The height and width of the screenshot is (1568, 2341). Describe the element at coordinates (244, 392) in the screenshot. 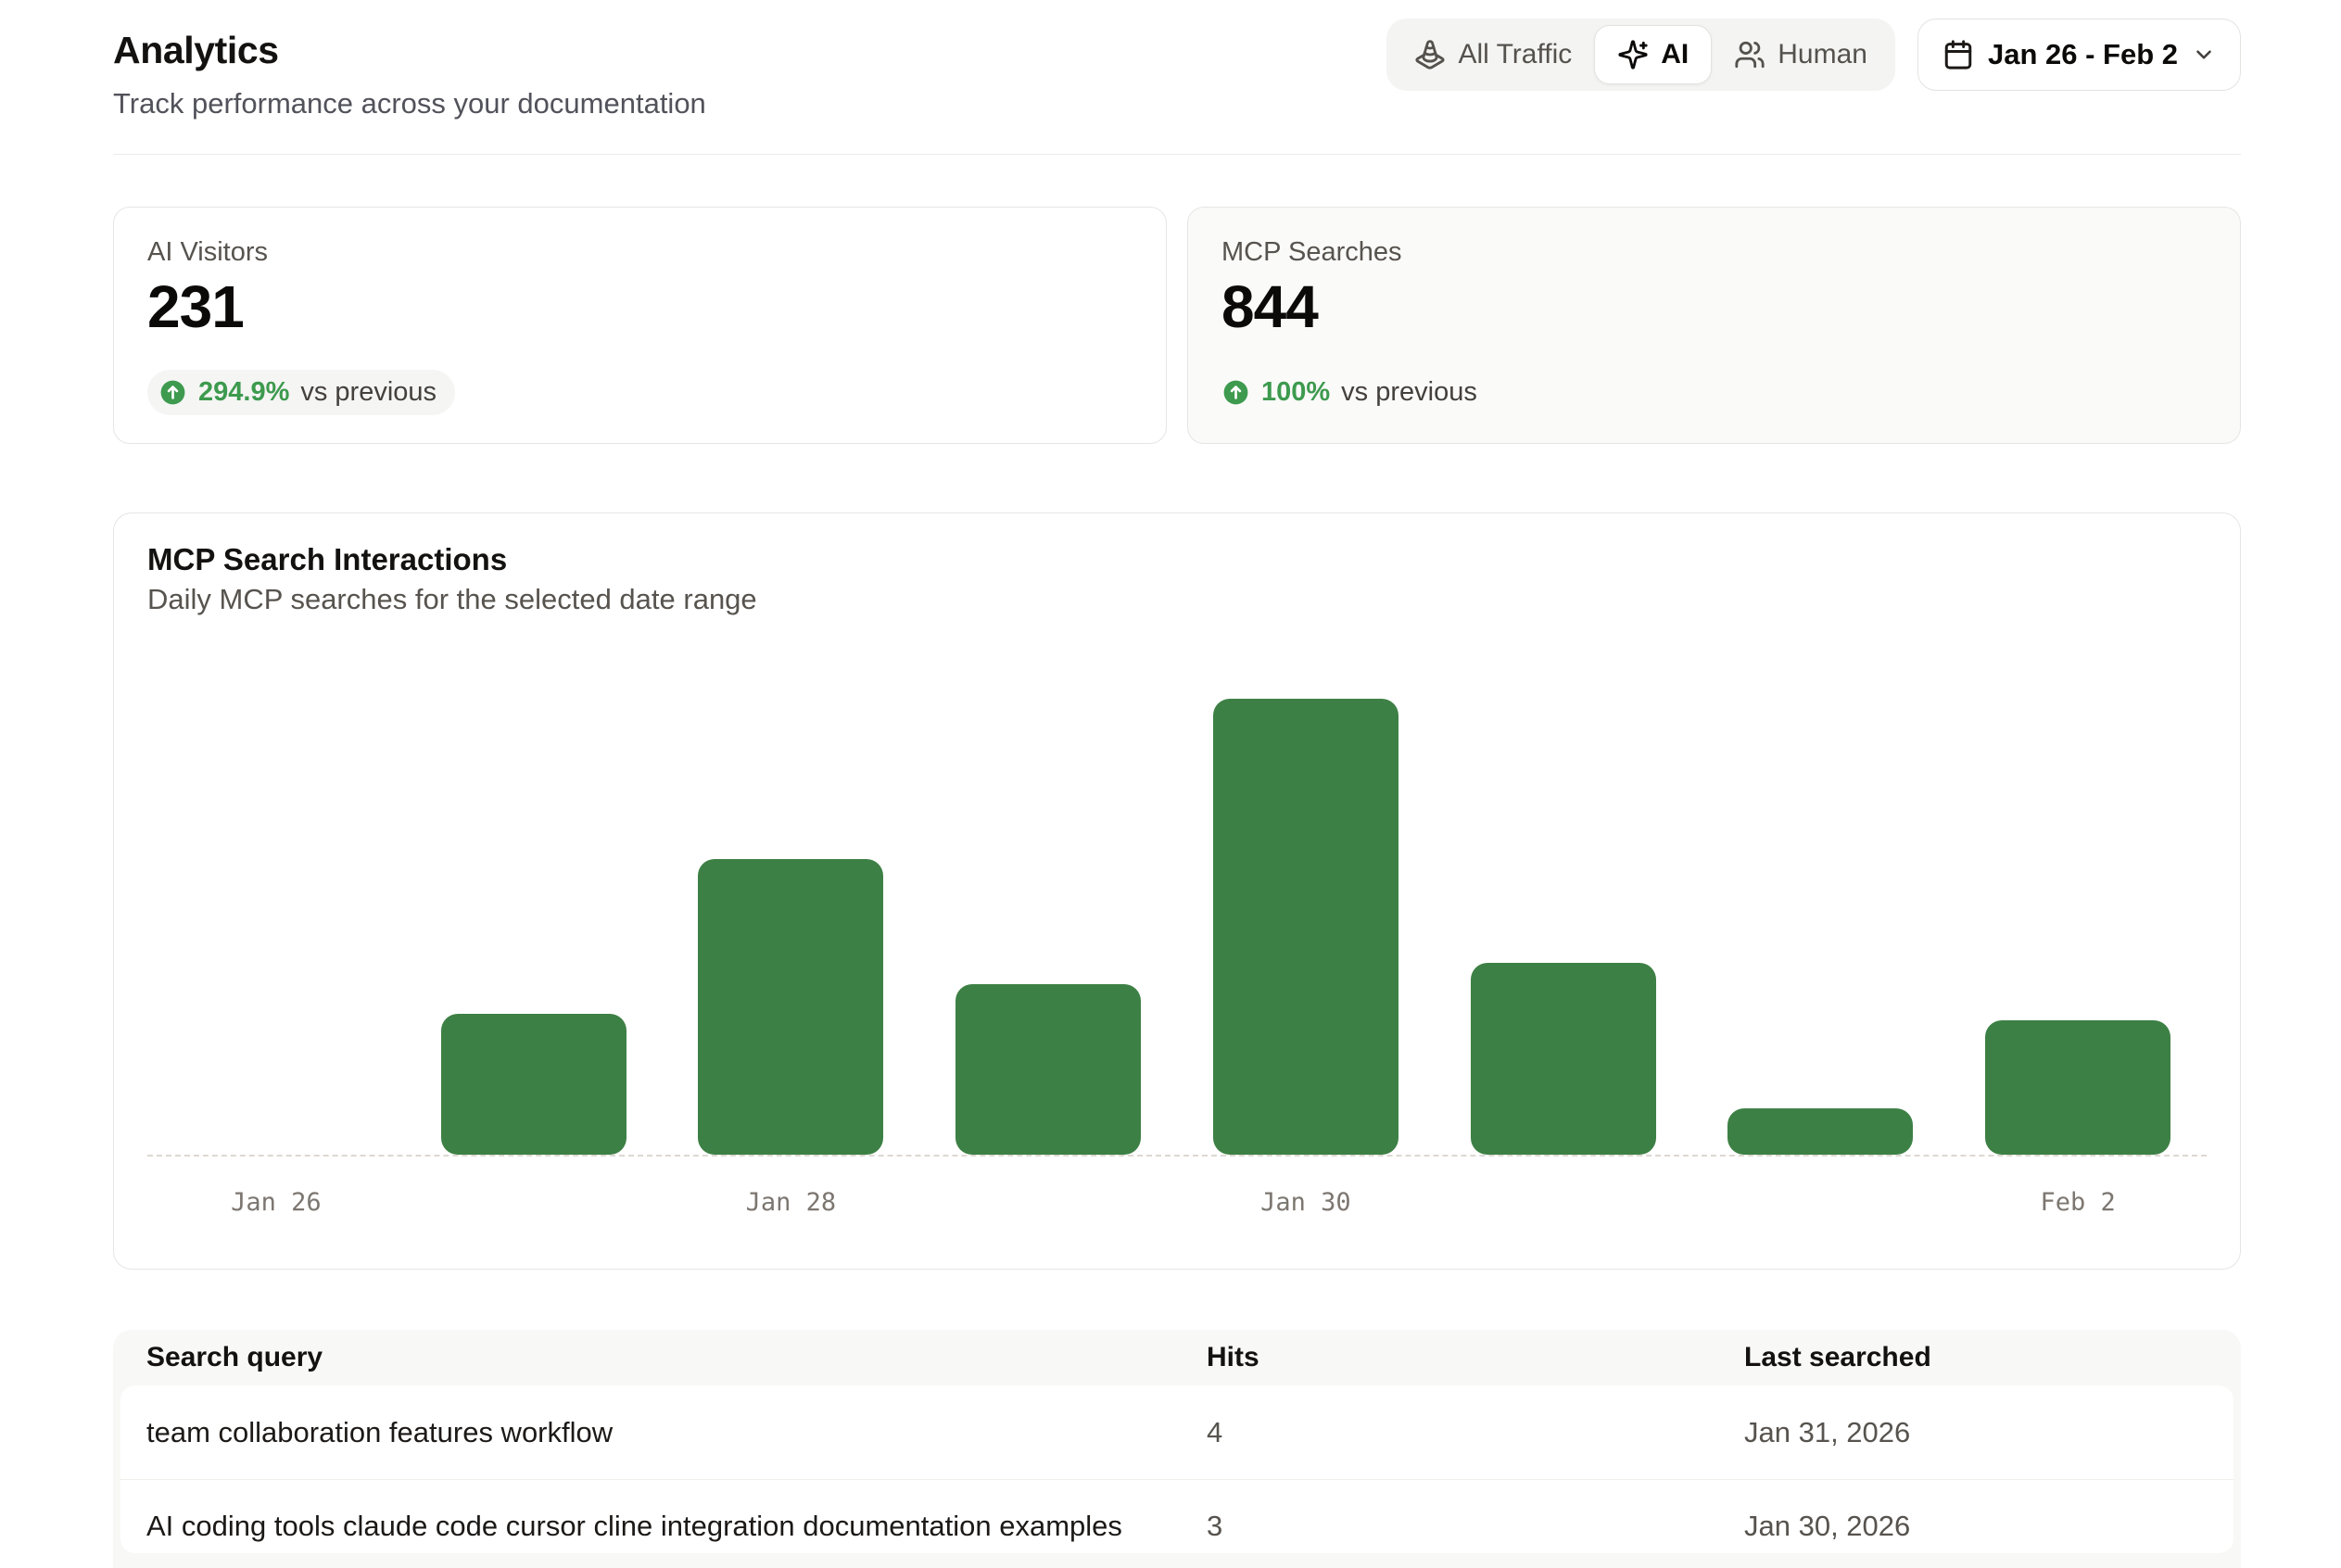

I see `stat-delta: 294.9%` at that location.